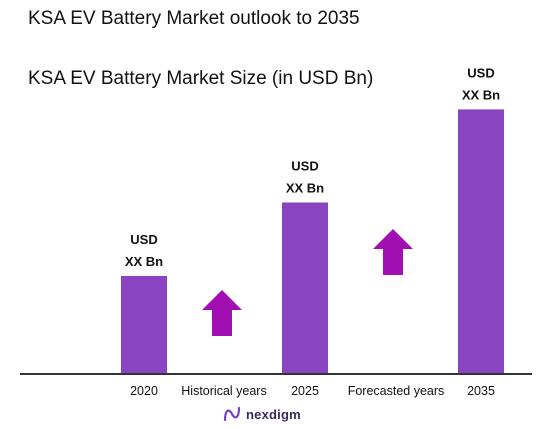 This screenshot has width=538, height=429. Describe the element at coordinates (305, 188) in the screenshot. I see `value-label-2025-line2: XX Bn` at that location.